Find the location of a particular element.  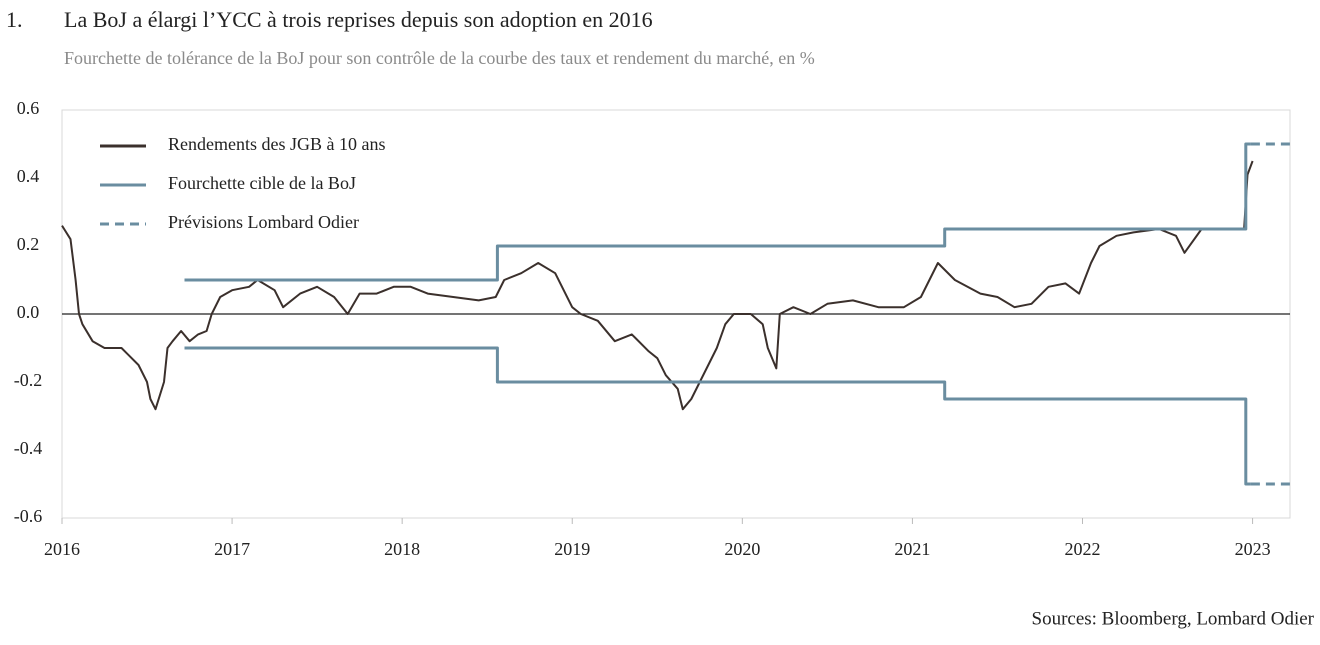

y-tick-label: 0.6 is located at coordinates (28, 108).